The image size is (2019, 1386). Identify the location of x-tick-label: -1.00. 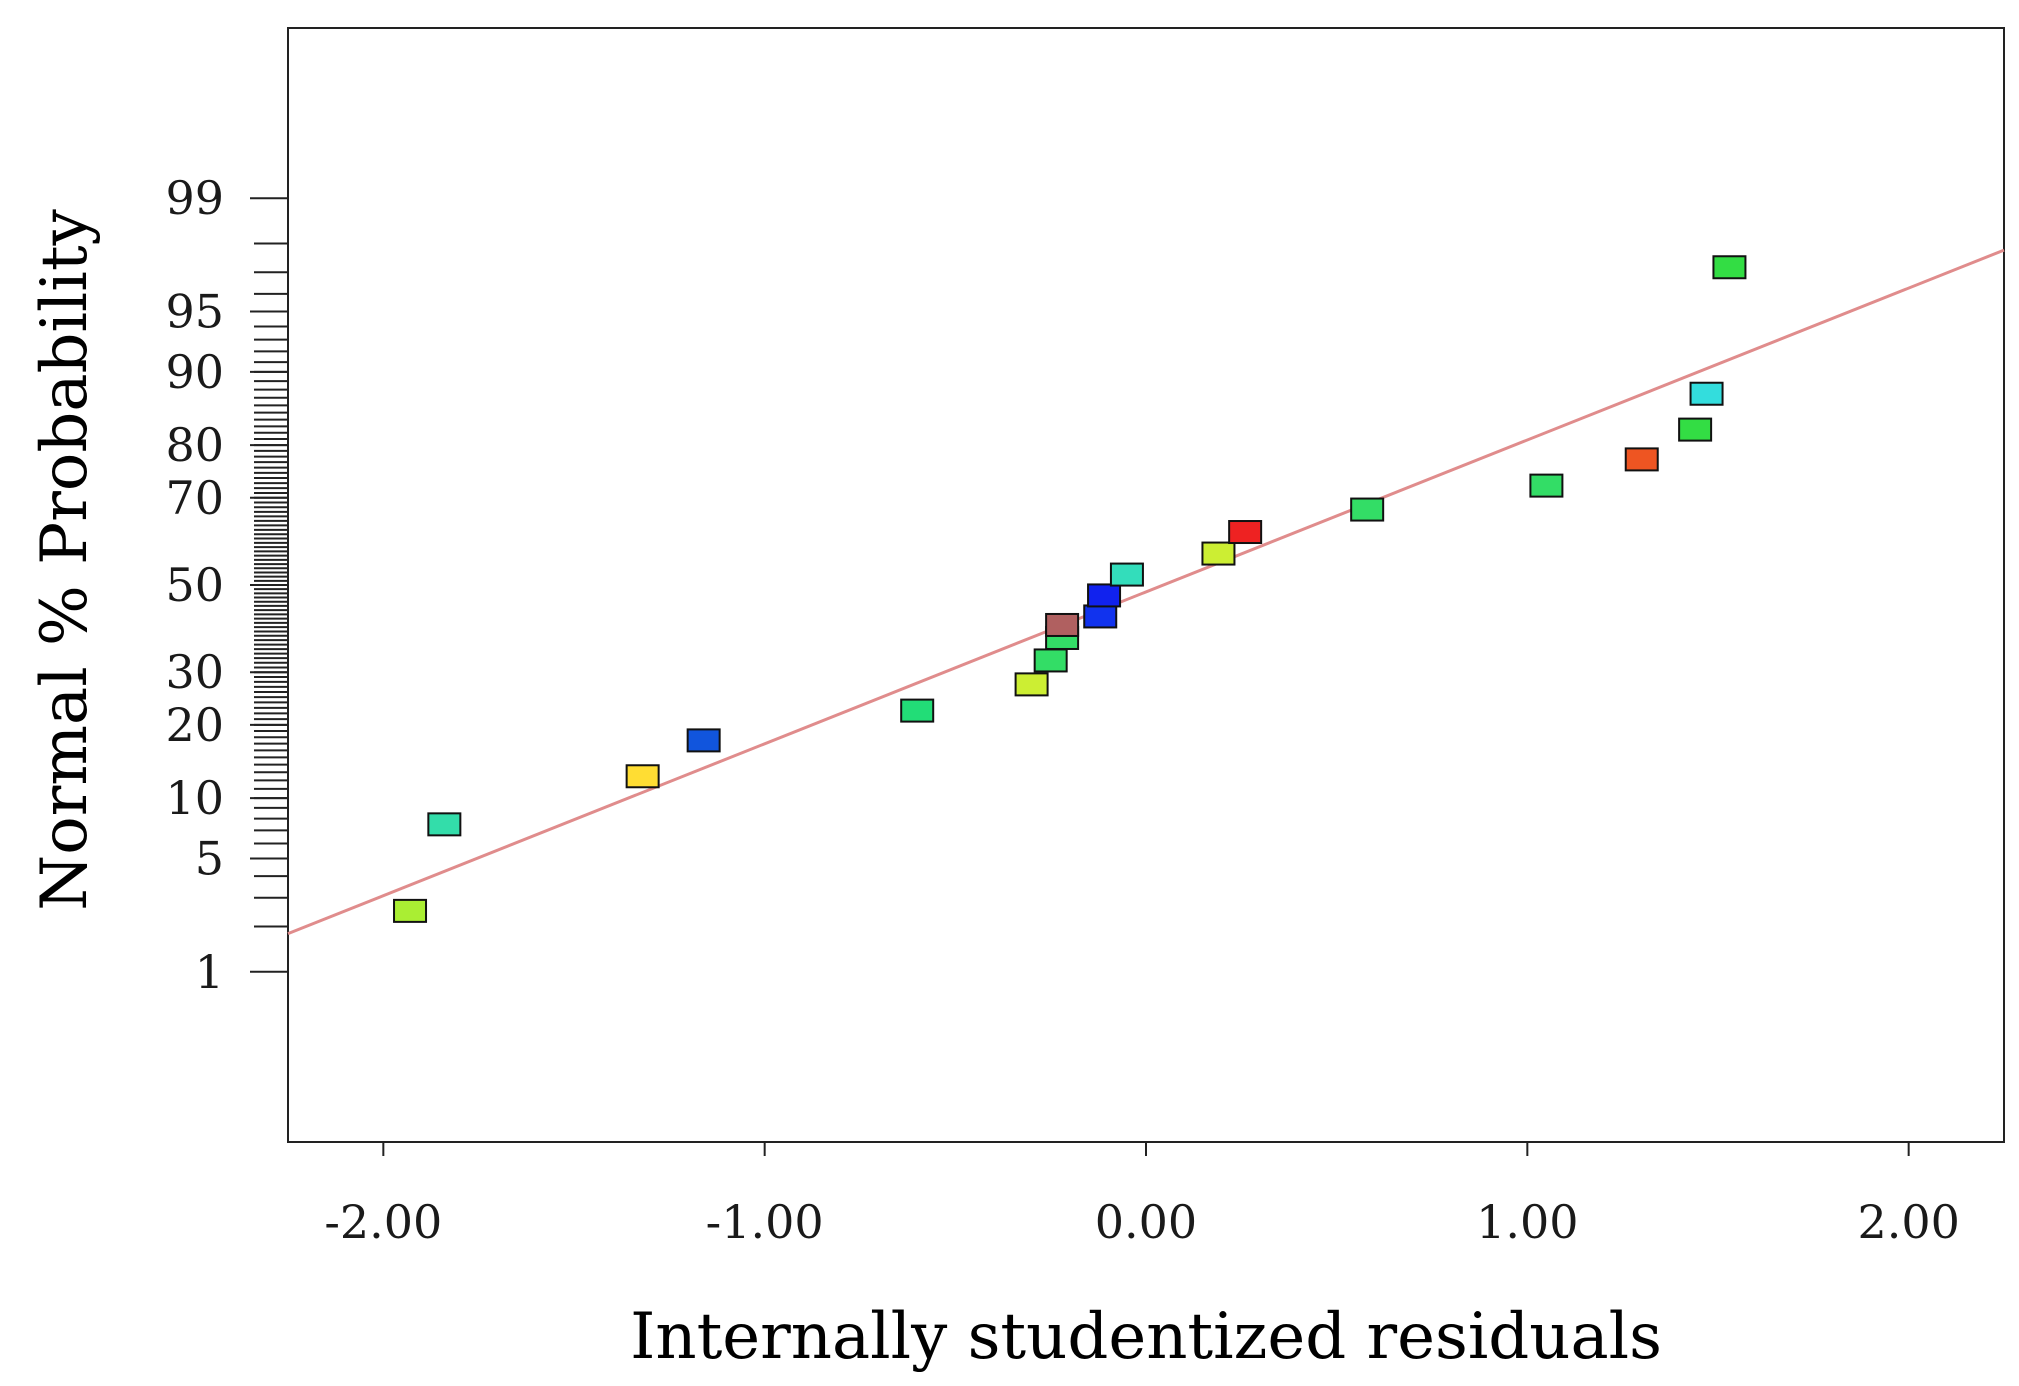
(765, 1222).